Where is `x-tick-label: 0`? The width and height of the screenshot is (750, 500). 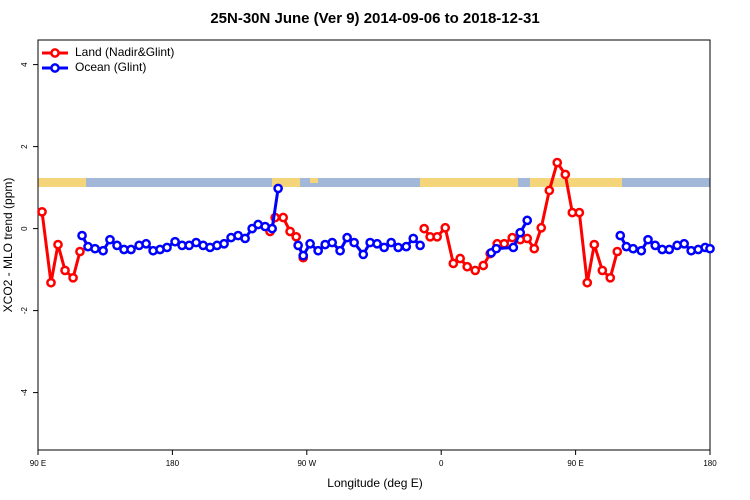
x-tick-label: 0 is located at coordinates (441, 463).